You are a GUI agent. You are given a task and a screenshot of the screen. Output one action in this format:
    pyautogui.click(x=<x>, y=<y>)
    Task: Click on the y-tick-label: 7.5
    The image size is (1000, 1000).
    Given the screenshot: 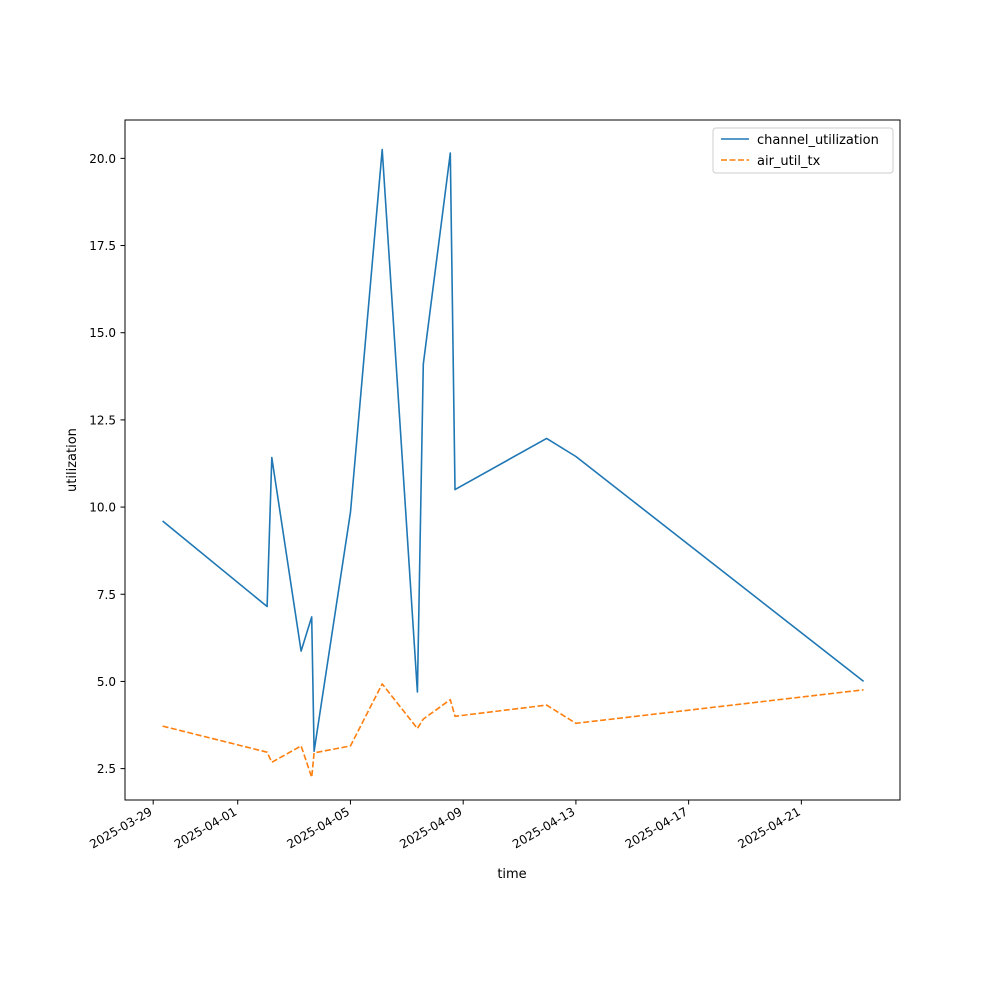 What is the action you would take?
    pyautogui.click(x=106, y=595)
    